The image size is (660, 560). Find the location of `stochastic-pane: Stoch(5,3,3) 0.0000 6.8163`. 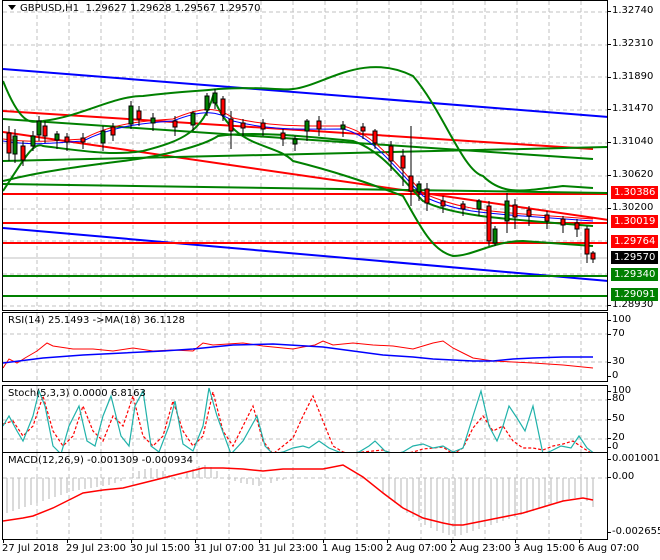

stochastic-pane: Stoch(5,3,3) 0.0000 6.8163 is located at coordinates (305, 420).